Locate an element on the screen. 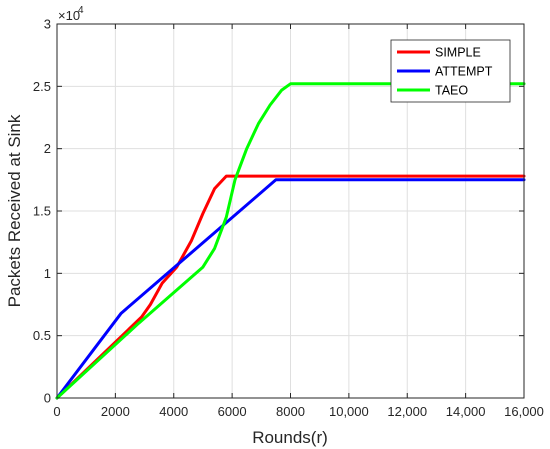 This screenshot has width=550, height=449. y-axis-title: Packets Received at Sink is located at coordinates (14, 210).